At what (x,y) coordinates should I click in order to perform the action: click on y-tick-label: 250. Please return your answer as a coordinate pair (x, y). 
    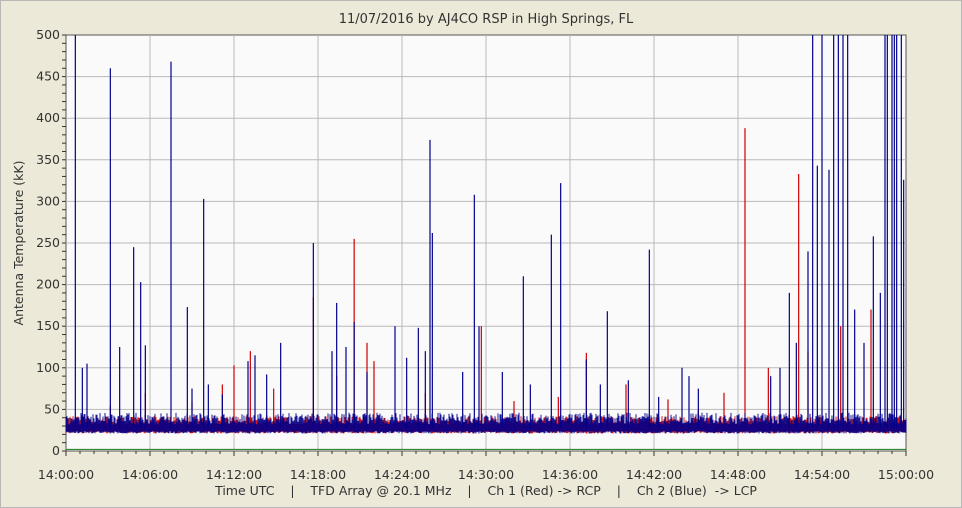
    Looking at the image, I should click on (48, 242).